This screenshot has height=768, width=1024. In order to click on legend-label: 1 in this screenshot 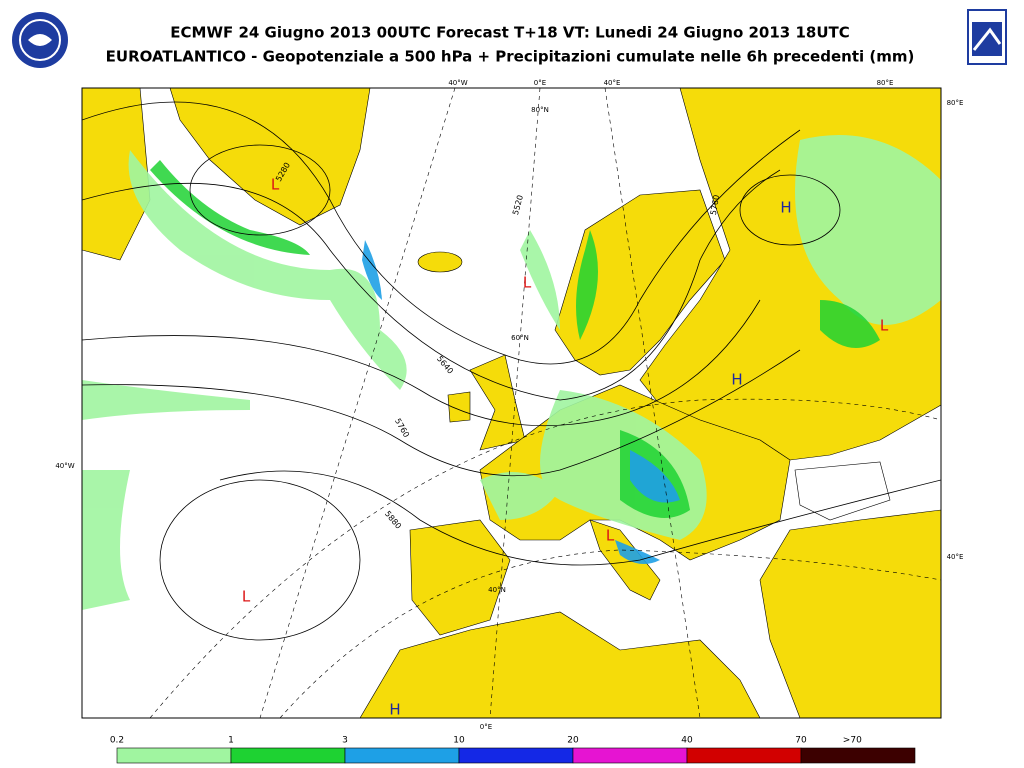, I will do `click(231, 741)`.